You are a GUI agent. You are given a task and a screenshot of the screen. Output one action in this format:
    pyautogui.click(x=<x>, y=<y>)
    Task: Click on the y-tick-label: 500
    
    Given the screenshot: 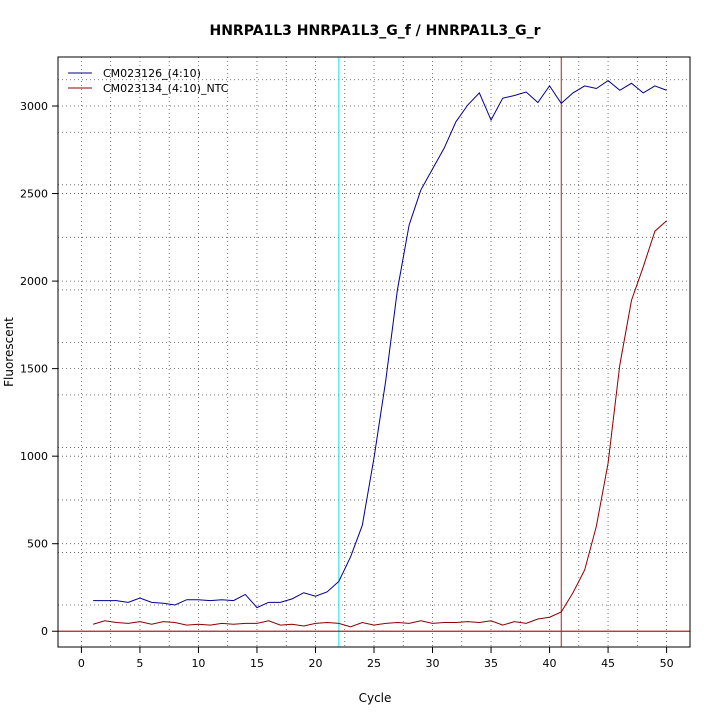 What is the action you would take?
    pyautogui.click(x=37, y=544)
    